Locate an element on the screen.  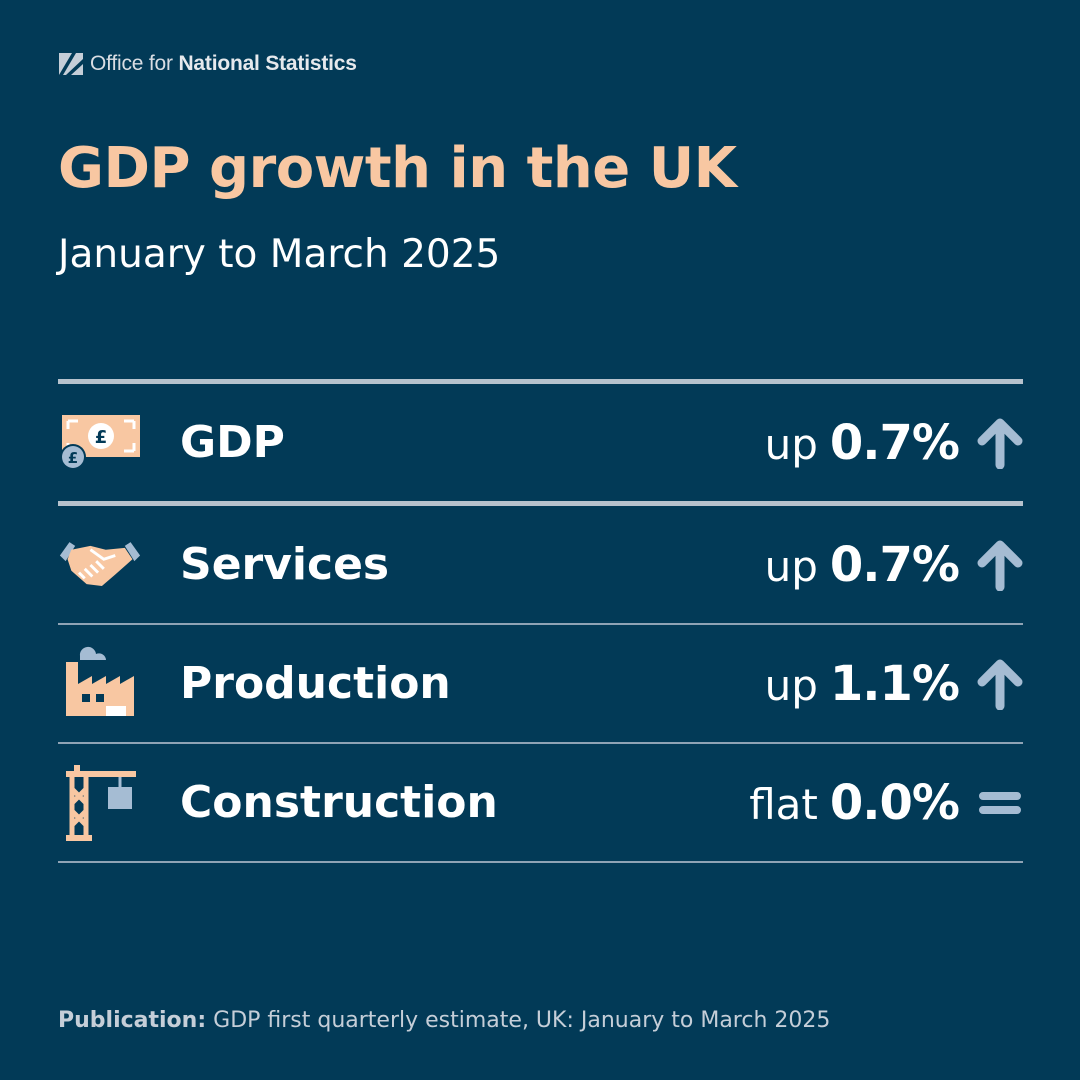
table-row-construction: Construction flat 0.0% is located at coordinates (540, 802).